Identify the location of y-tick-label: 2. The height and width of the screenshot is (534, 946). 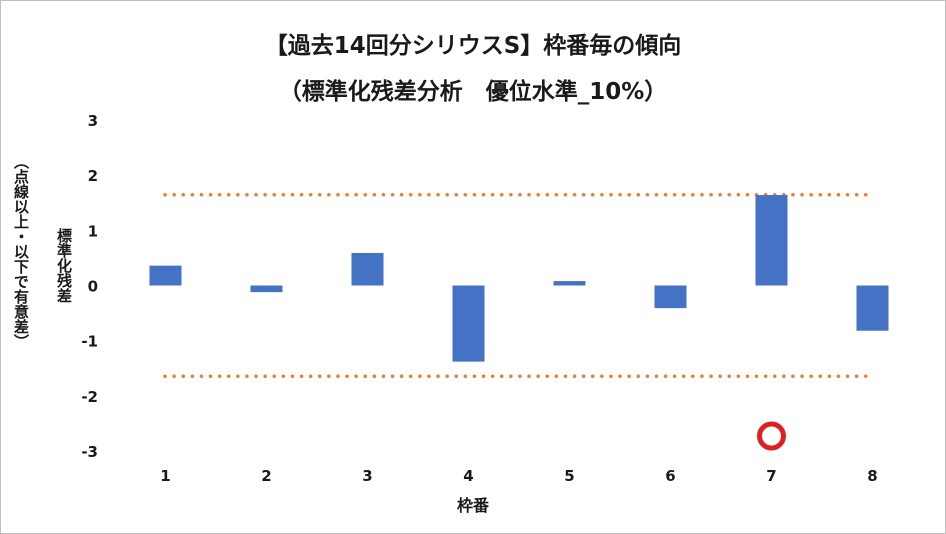
(93, 176).